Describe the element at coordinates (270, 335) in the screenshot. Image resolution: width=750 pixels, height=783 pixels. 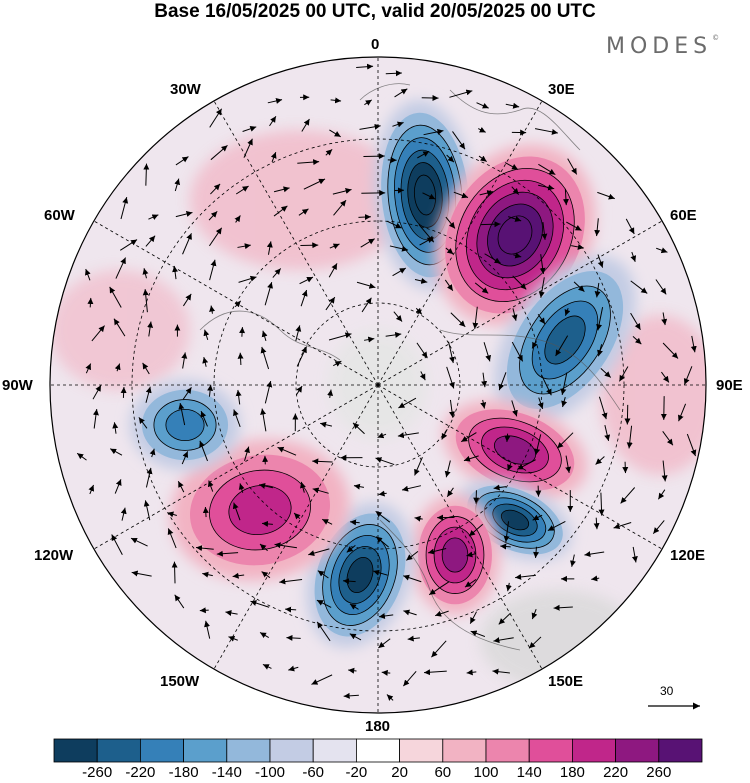
I see `coastline-north-america` at that location.